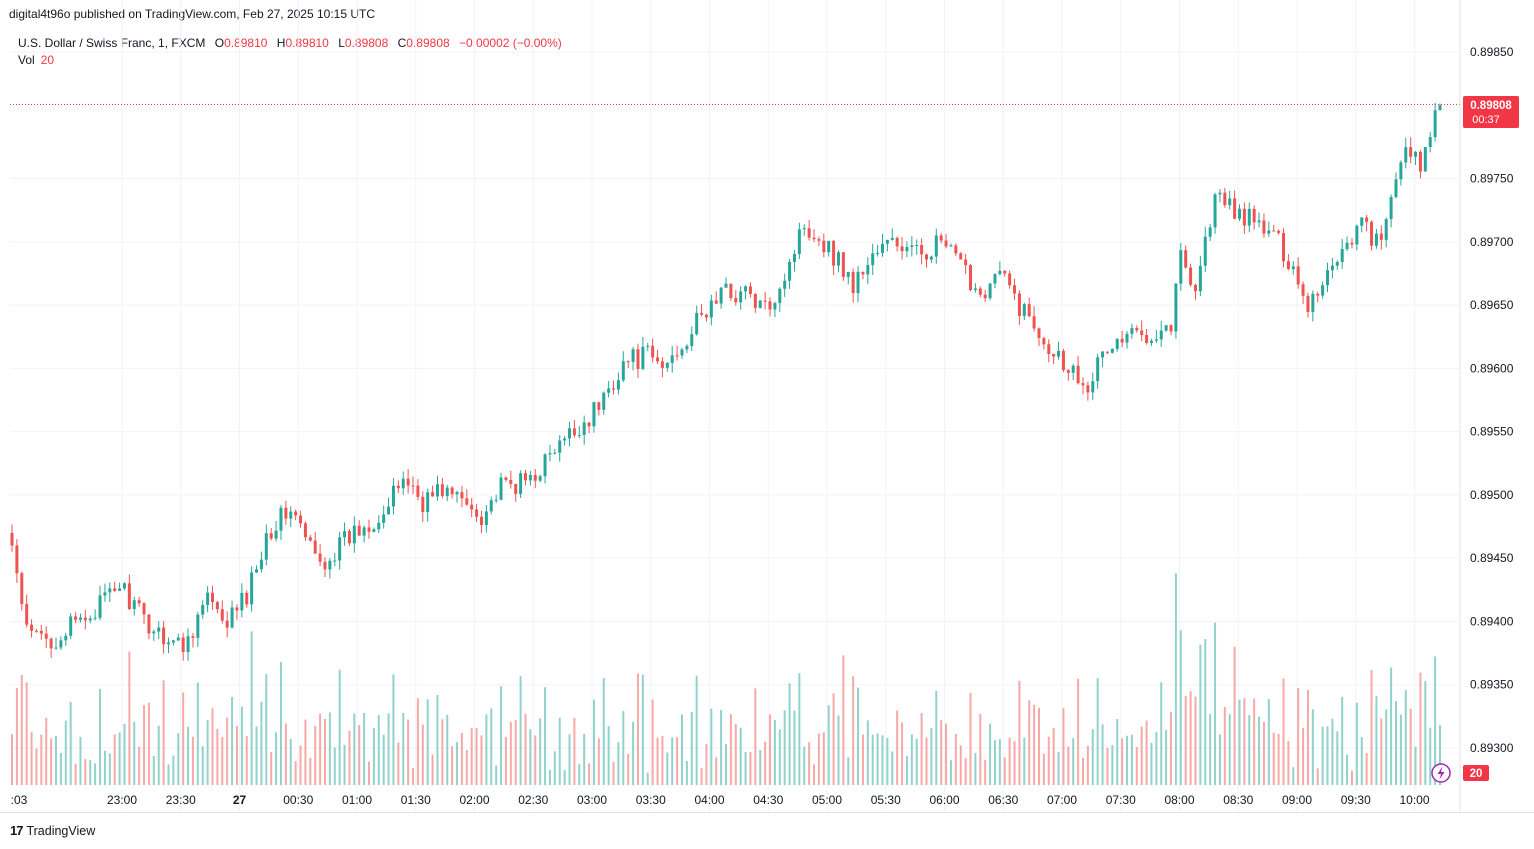 Image resolution: width=1534 pixels, height=849 pixels. What do you see at coordinates (402, 43) in the screenshot?
I see `close-label: C` at bounding box center [402, 43].